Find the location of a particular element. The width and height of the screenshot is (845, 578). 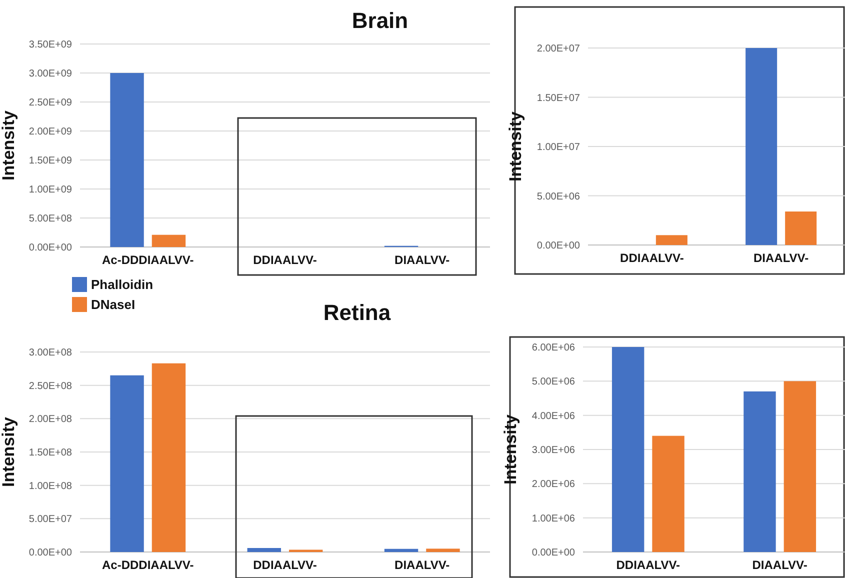

y-tick-label: 3.50E+09 is located at coordinates (50, 45).